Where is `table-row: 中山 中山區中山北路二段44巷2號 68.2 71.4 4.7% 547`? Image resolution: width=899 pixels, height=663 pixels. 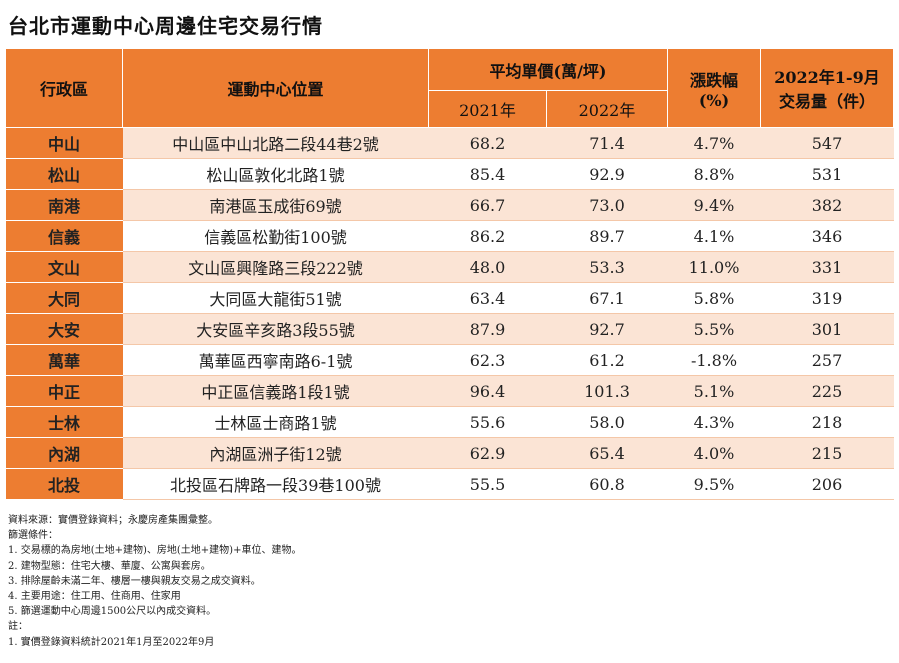 table-row: 中山 中山區中山北路二段44巷2號 68.2 71.4 4.7% 547 is located at coordinates (449, 143).